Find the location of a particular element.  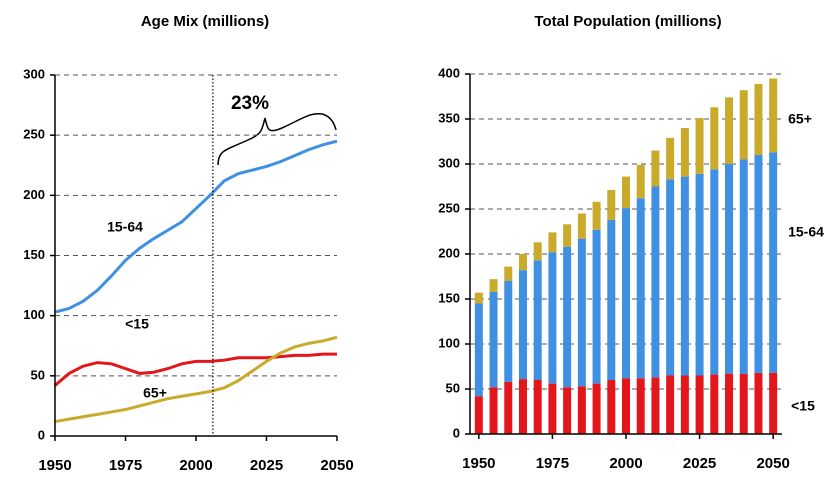

y-tick-label: 400 is located at coordinates (449, 72).